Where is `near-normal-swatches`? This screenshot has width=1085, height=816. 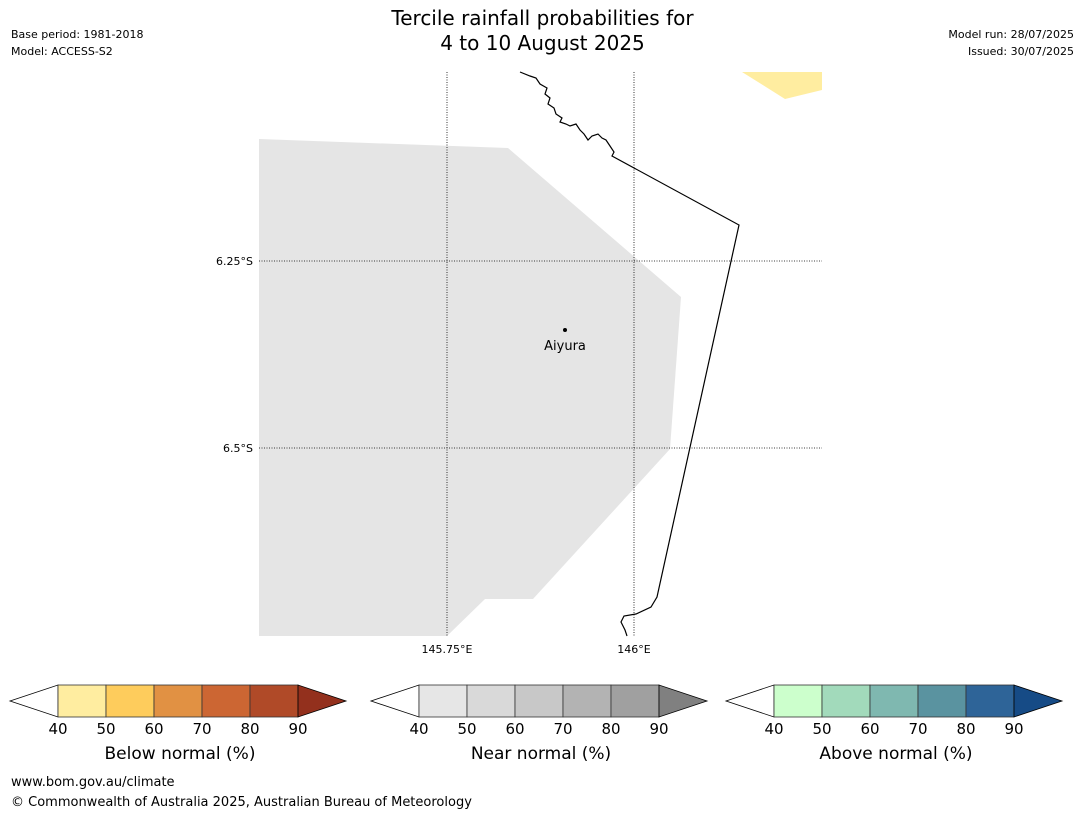
near-normal-swatches is located at coordinates (539, 701).